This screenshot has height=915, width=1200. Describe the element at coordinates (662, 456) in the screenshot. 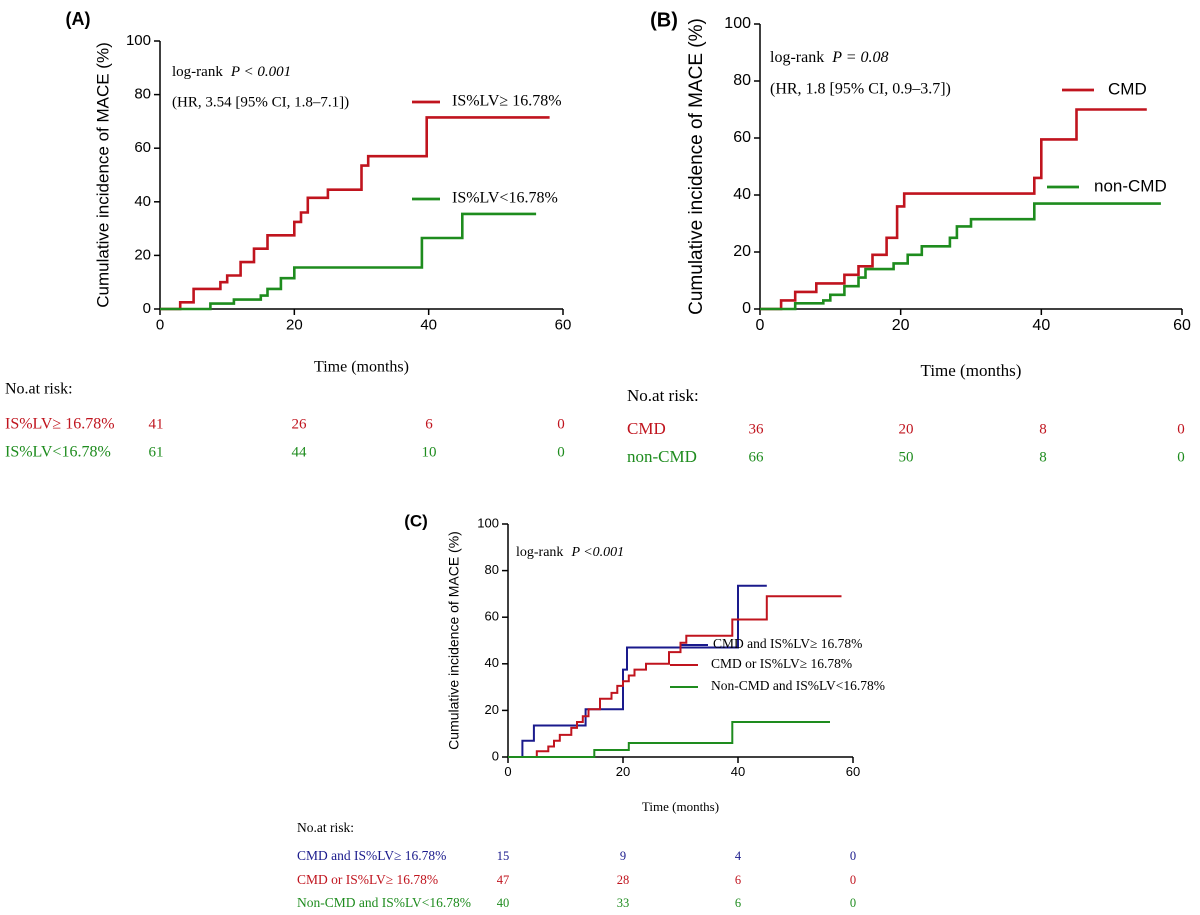

I see `risk-row-label: non-CMD` at that location.